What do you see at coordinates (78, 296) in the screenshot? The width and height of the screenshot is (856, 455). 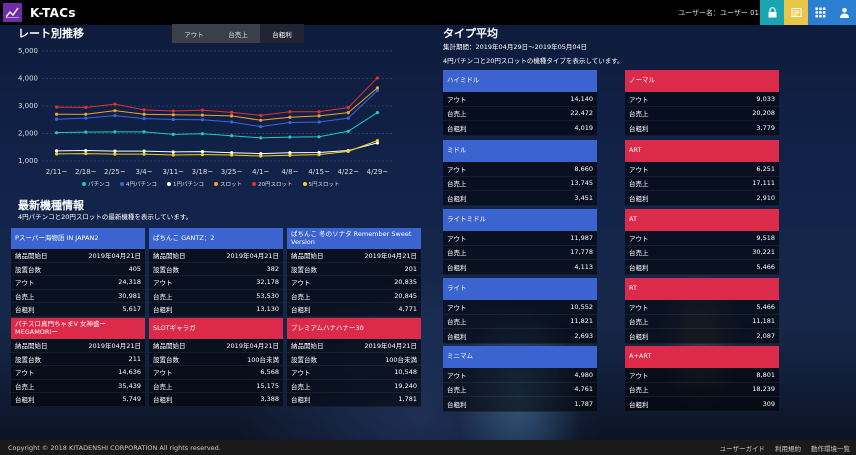 I see `model-card-row: 台売上 30,981` at bounding box center [78, 296].